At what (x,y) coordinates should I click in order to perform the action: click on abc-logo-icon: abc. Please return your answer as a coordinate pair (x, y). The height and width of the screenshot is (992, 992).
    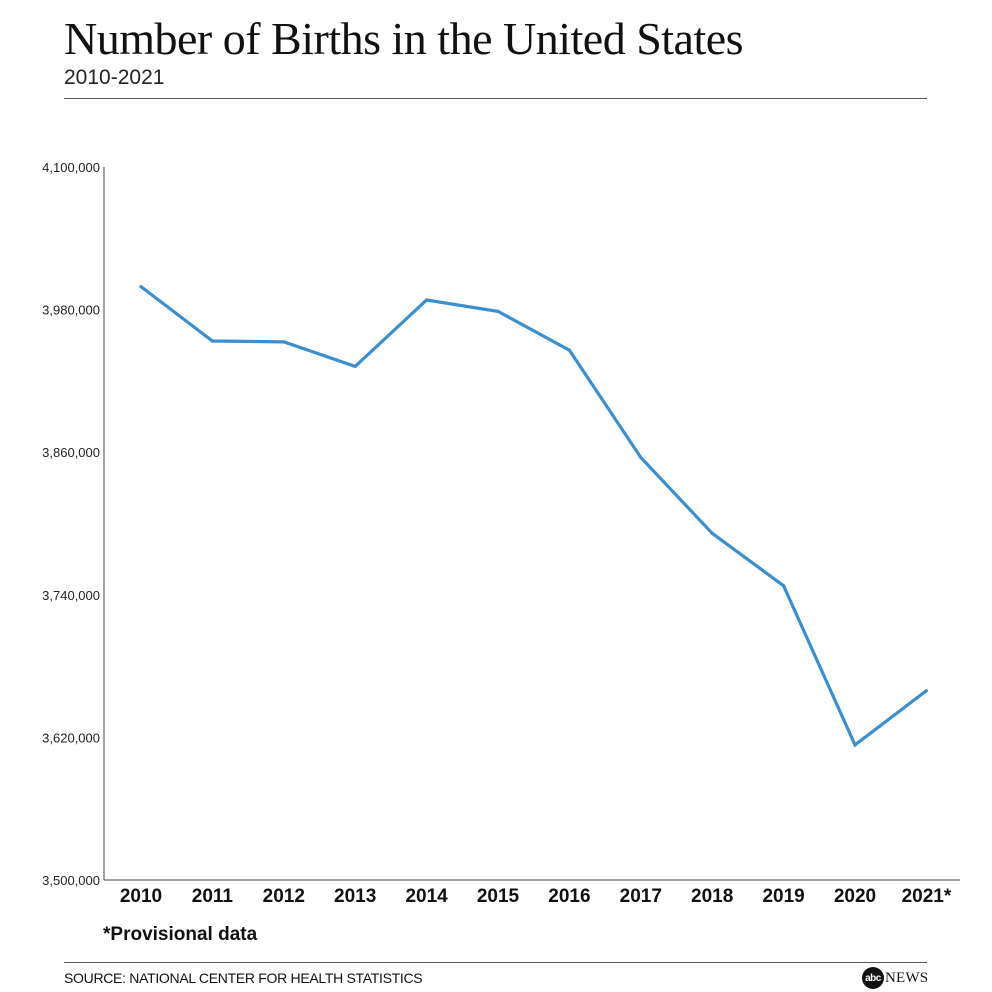
    Looking at the image, I should click on (873, 978).